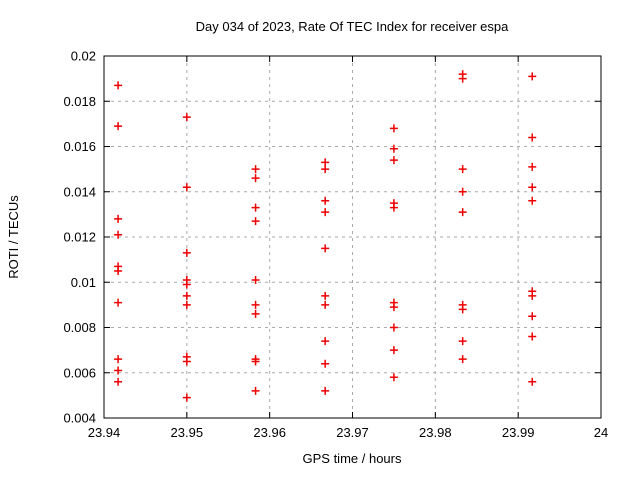 Image resolution: width=640 pixels, height=480 pixels. What do you see at coordinates (79, 191) in the screenshot?
I see `y-tick-label: 0.014` at bounding box center [79, 191].